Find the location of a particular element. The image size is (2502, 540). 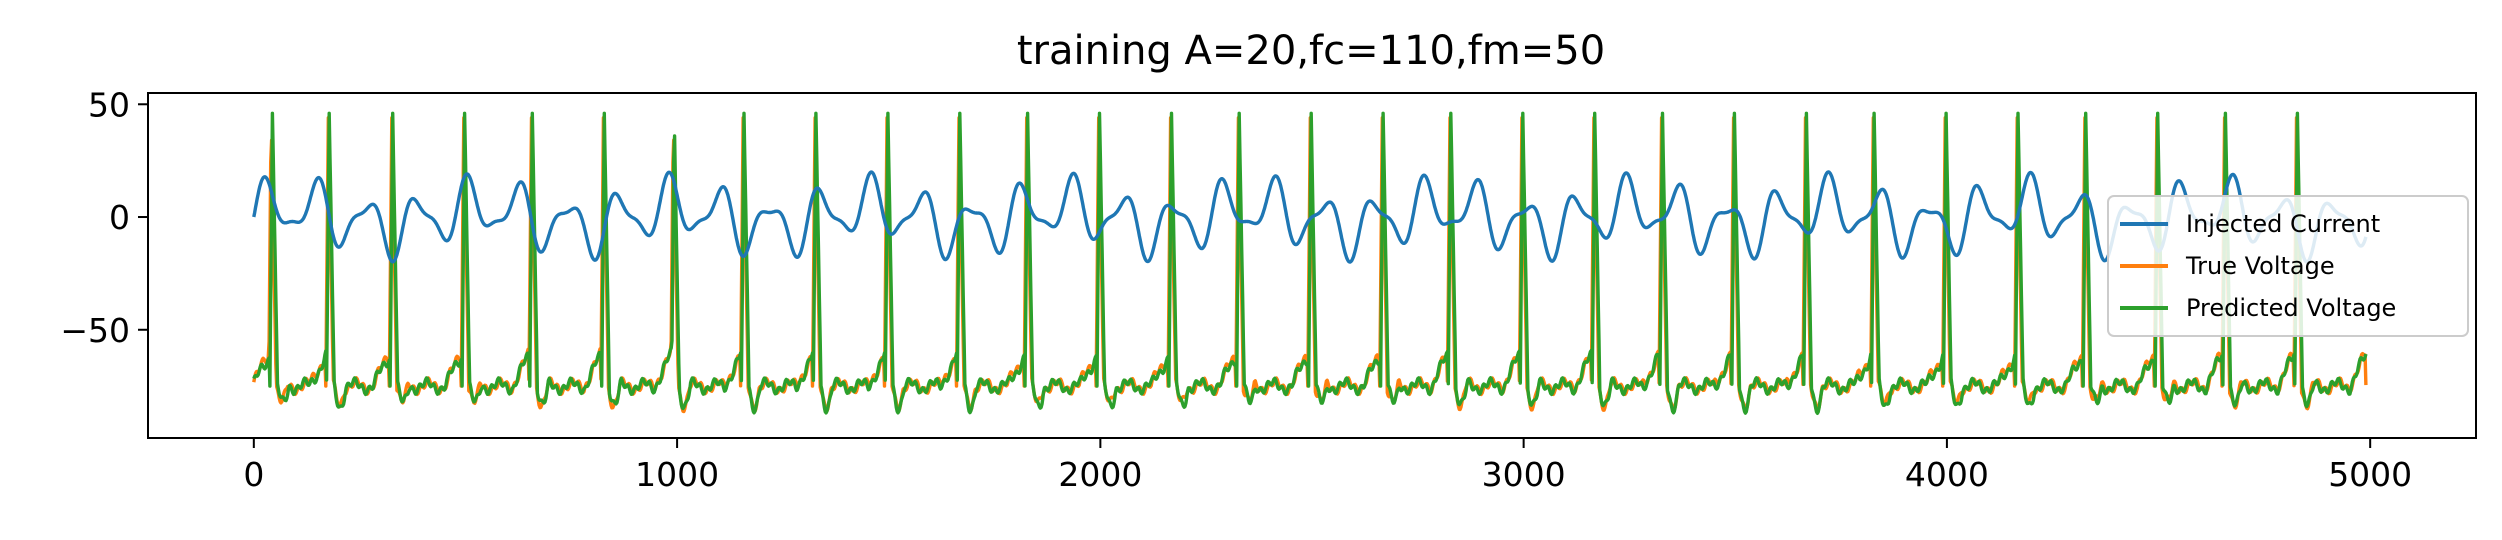

legend-label: True Voltage is located at coordinates (2260, 266).